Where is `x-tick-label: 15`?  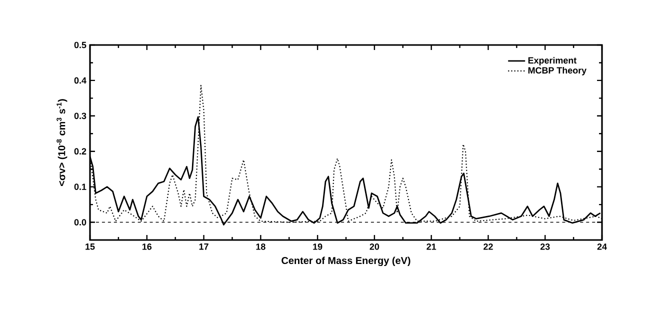
x-tick-label: 15 is located at coordinates (90, 247).